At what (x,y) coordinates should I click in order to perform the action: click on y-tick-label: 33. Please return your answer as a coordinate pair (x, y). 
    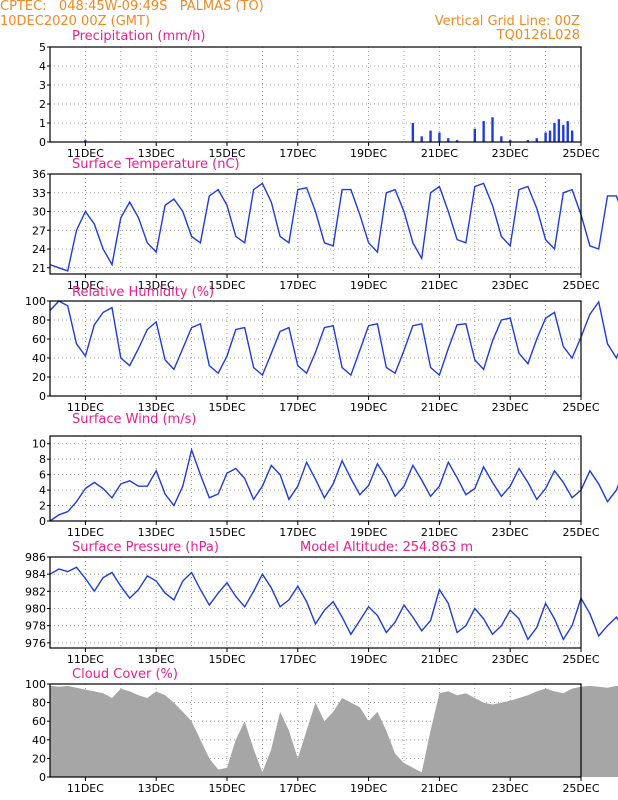
    Looking at the image, I should click on (39, 193).